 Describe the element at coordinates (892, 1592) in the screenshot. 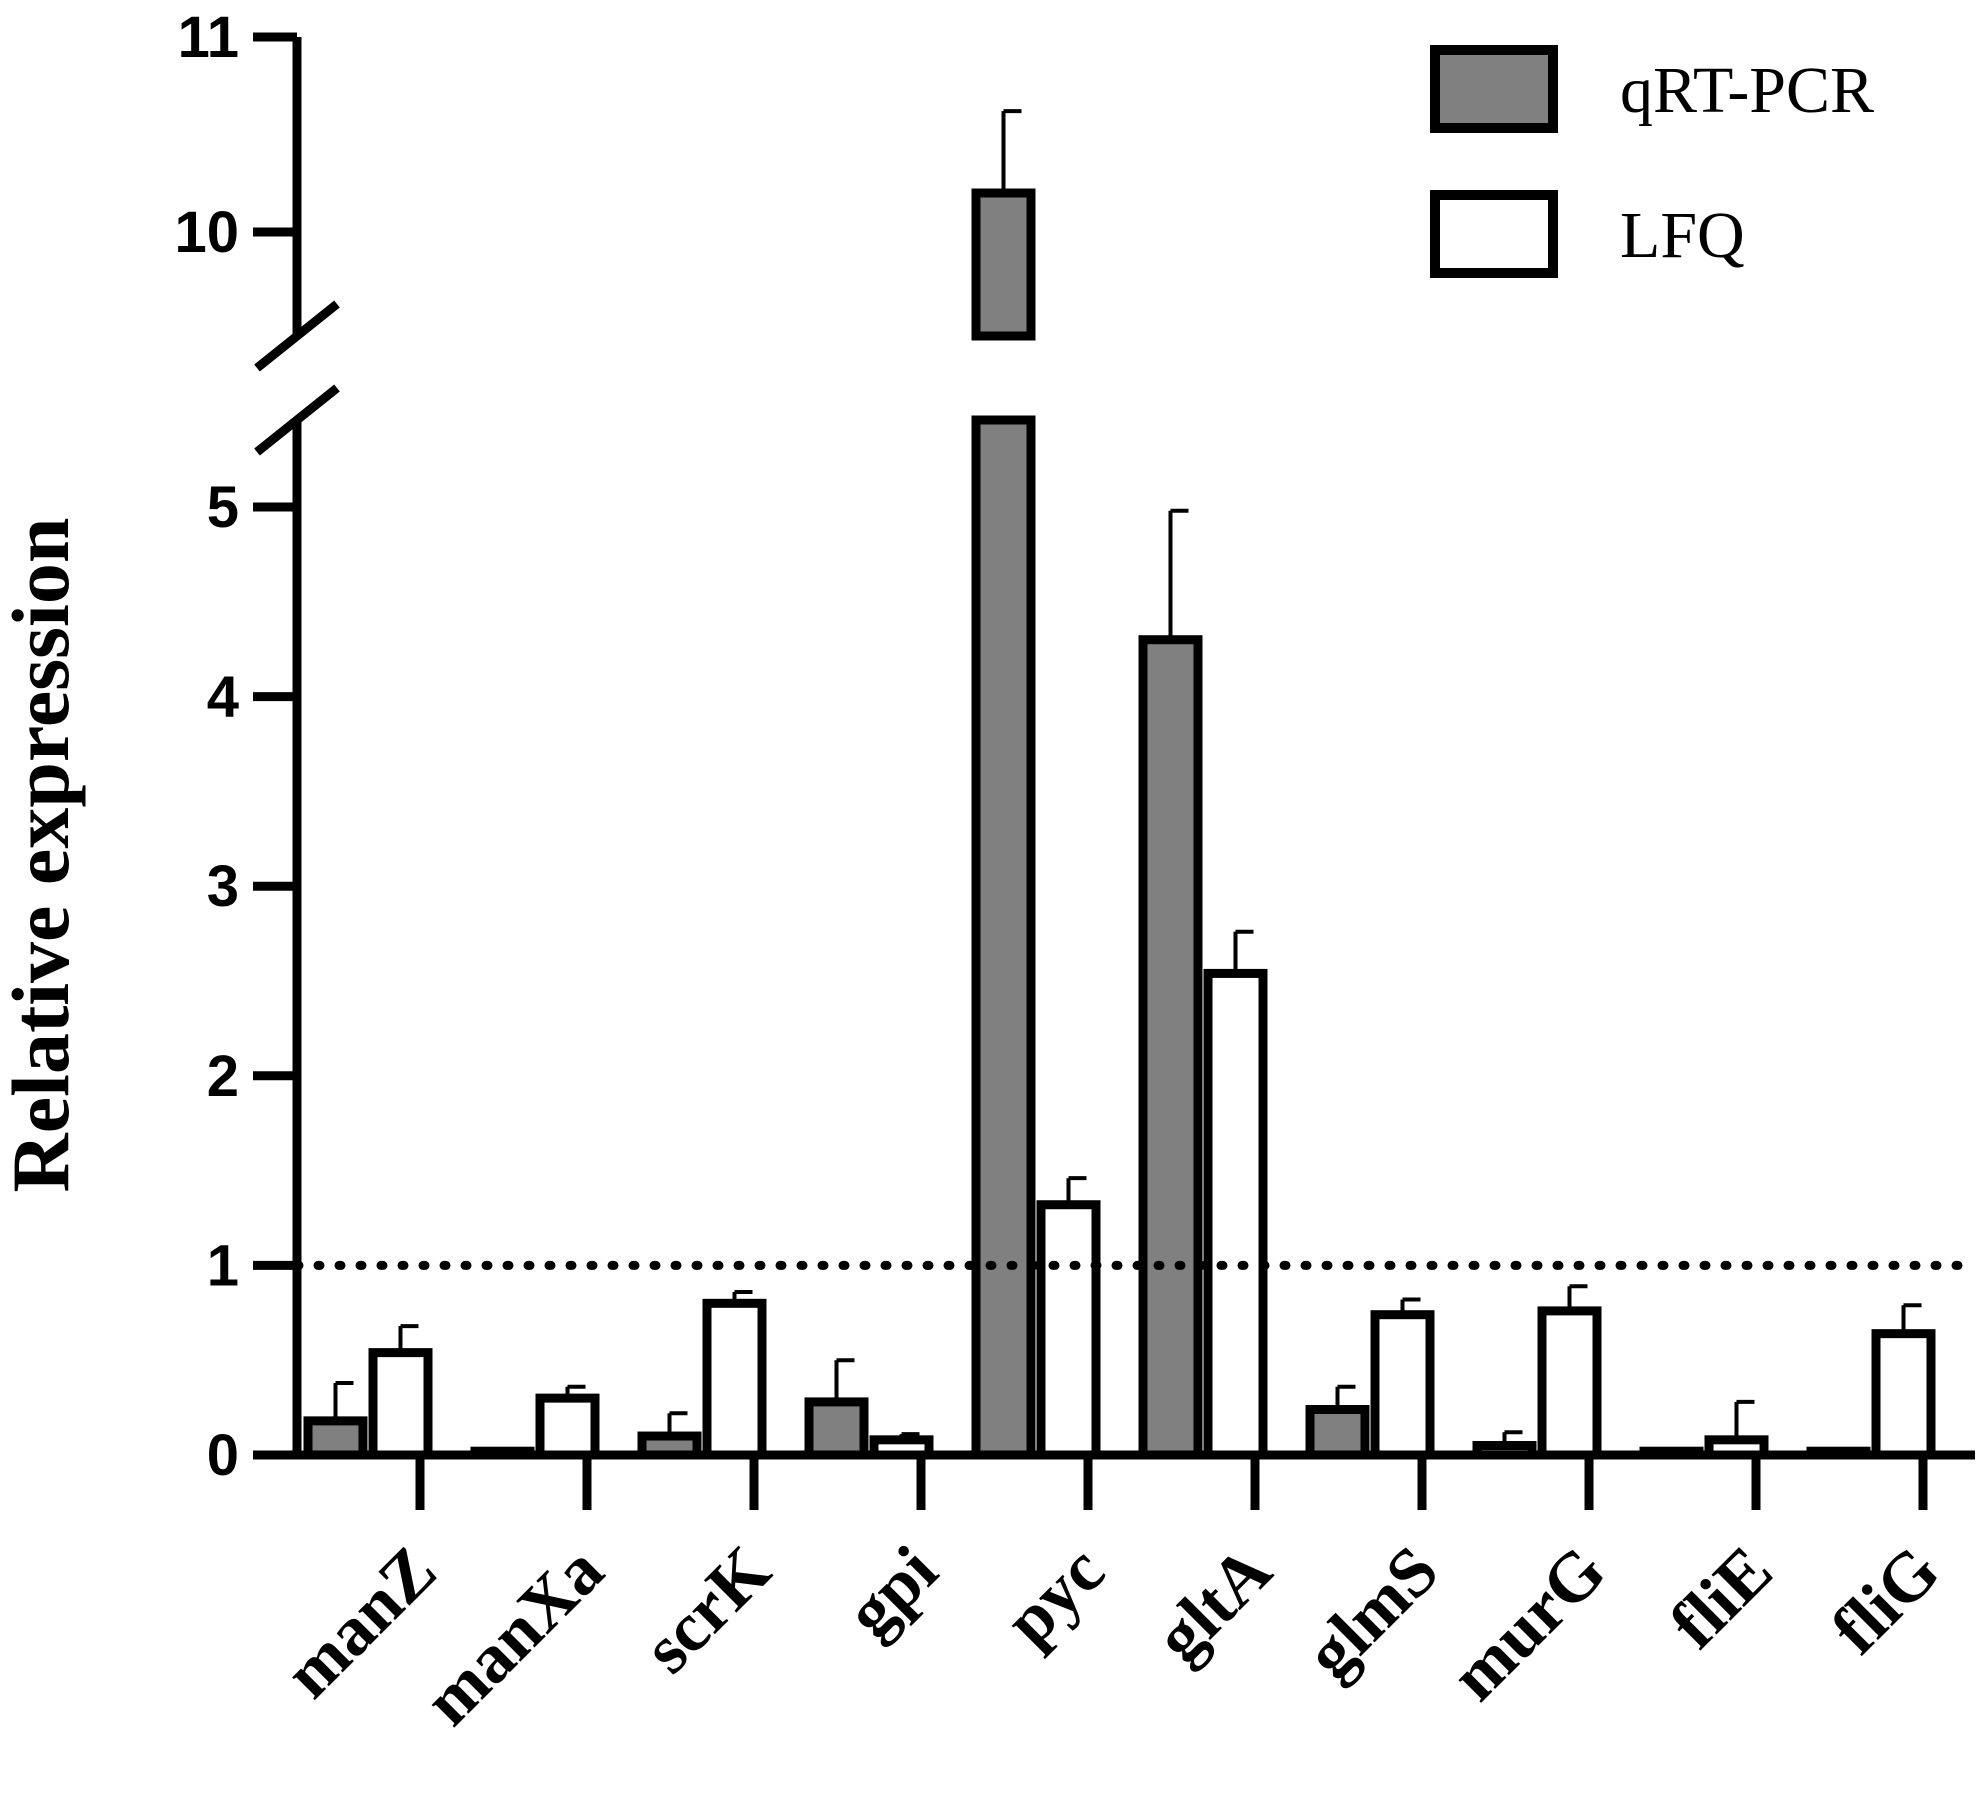

I see `x-tick-label: gpi` at that location.